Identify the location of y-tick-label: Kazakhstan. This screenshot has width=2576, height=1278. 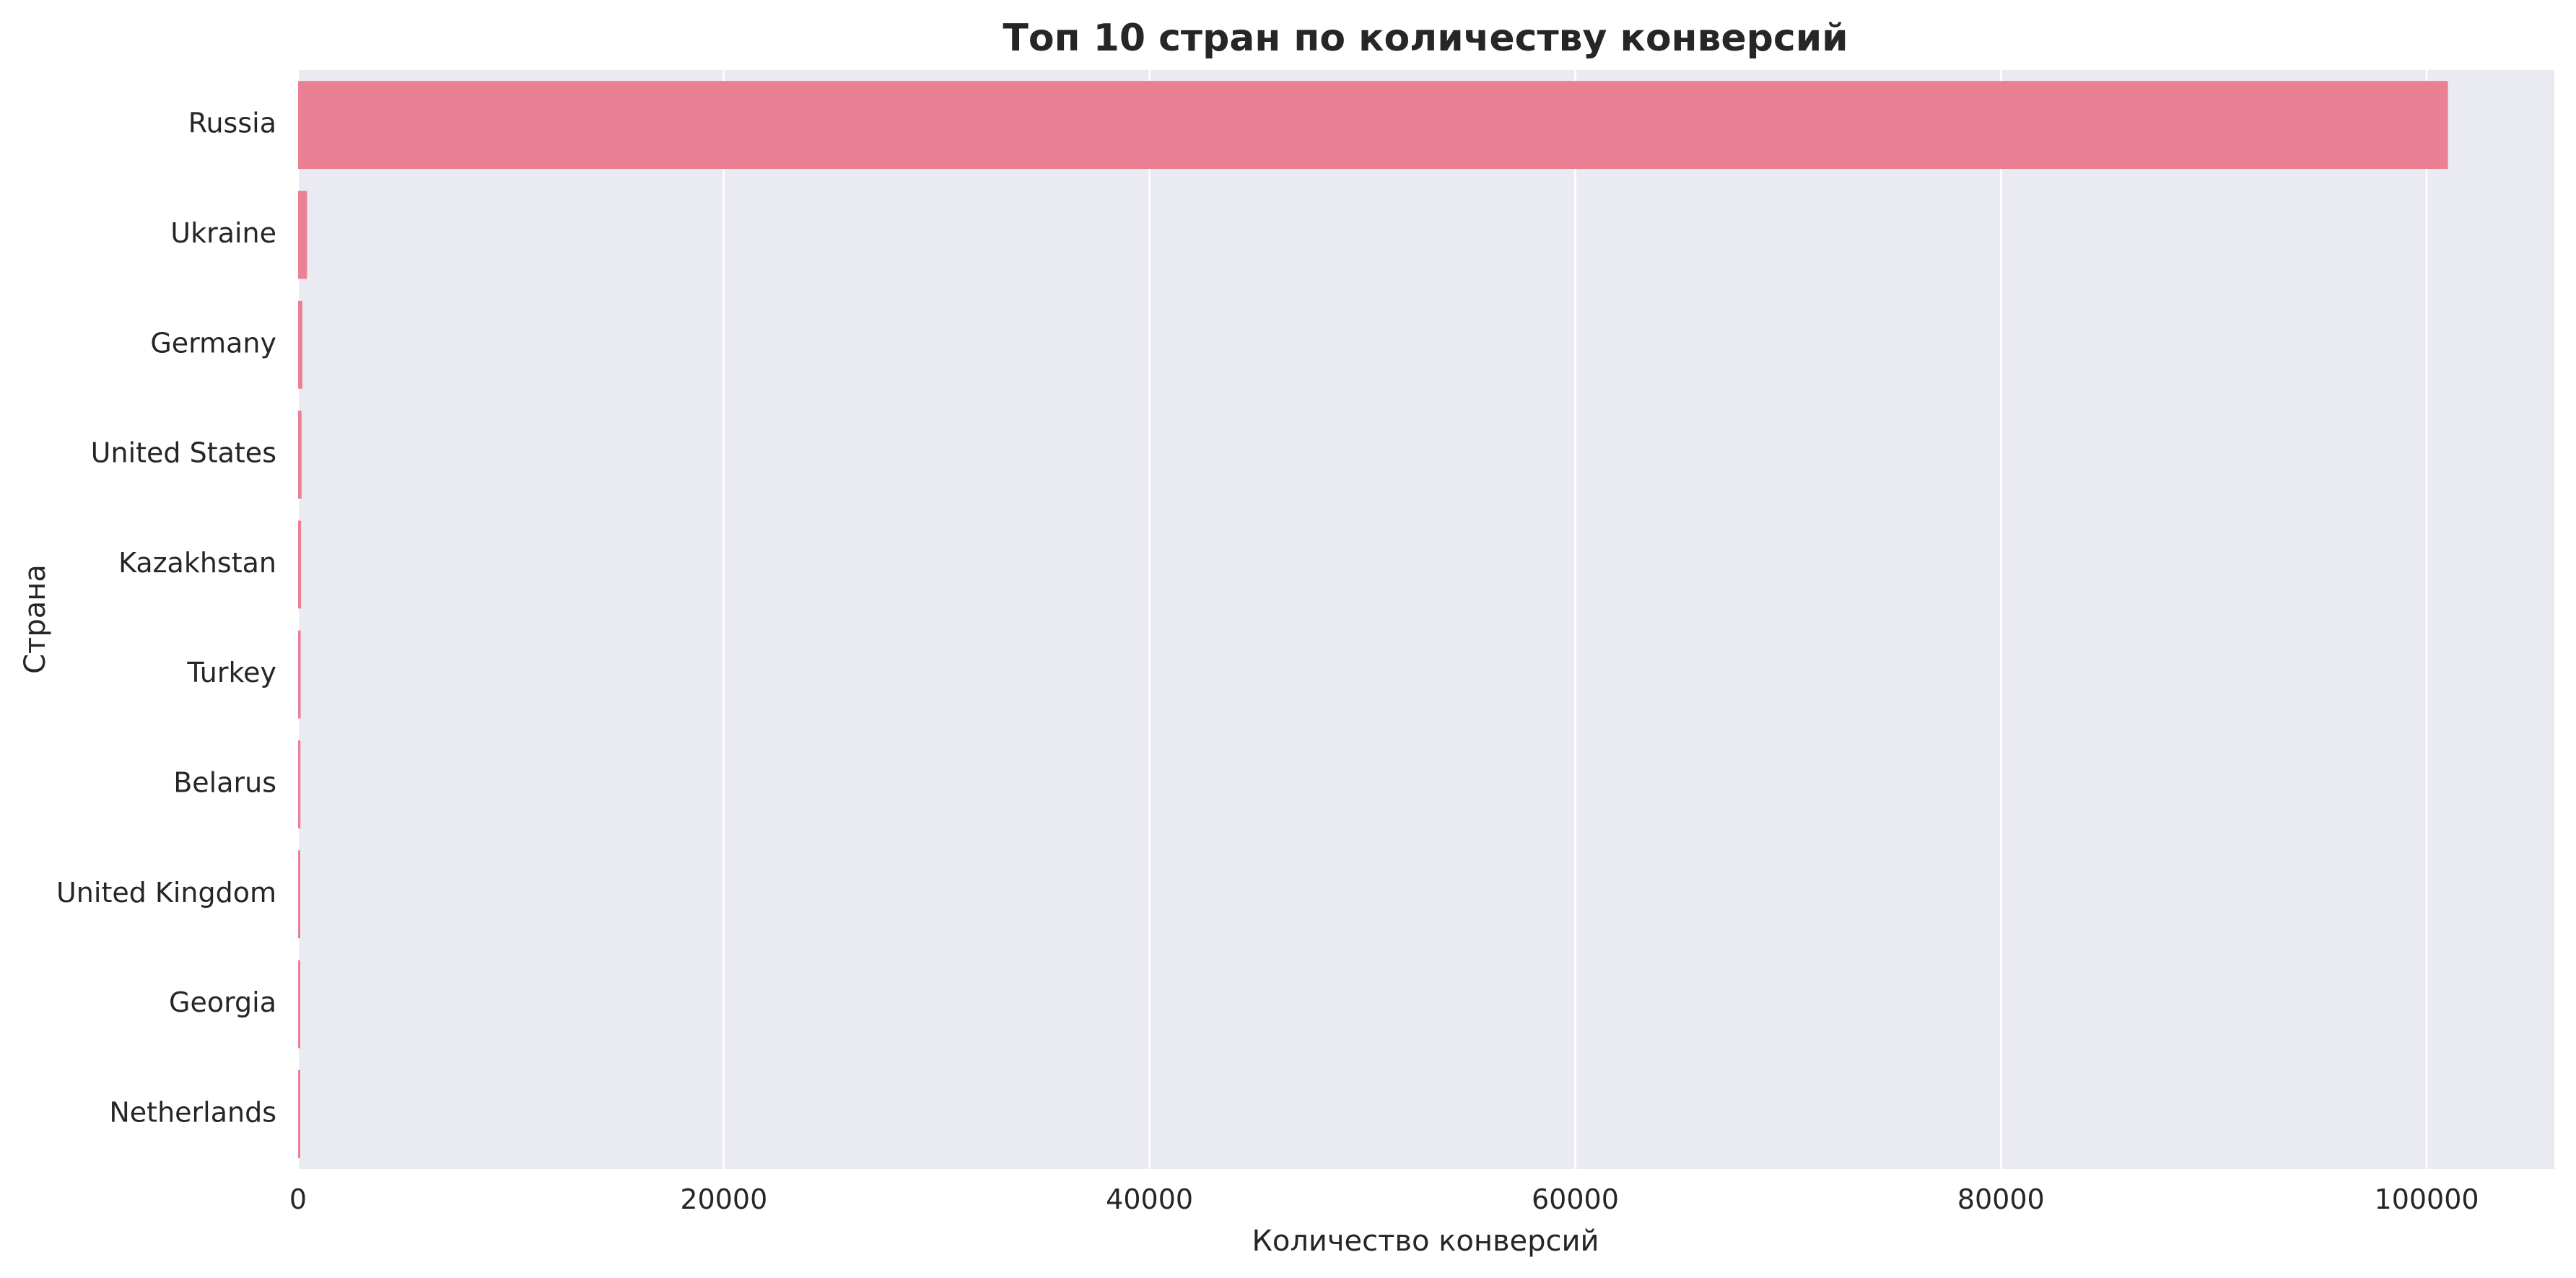
(197, 563).